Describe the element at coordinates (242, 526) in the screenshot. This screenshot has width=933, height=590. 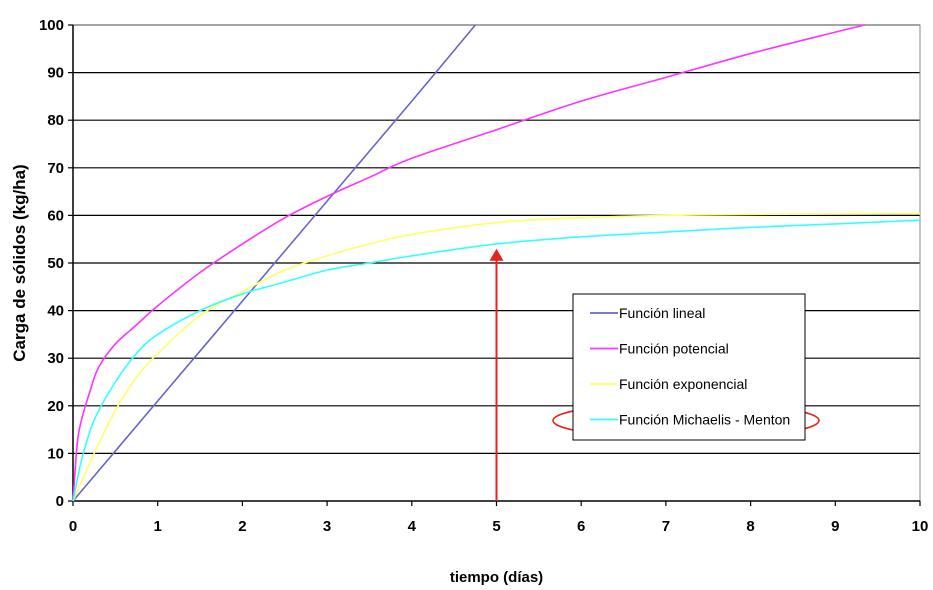
I see `x-tick-label: 2` at that location.